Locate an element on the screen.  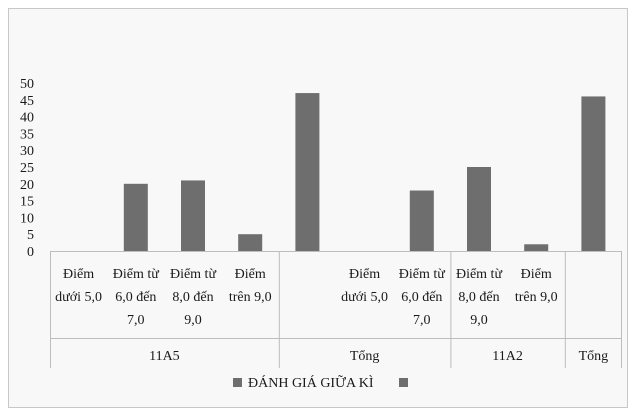
y-tick-label: 20 is located at coordinates (27, 185).